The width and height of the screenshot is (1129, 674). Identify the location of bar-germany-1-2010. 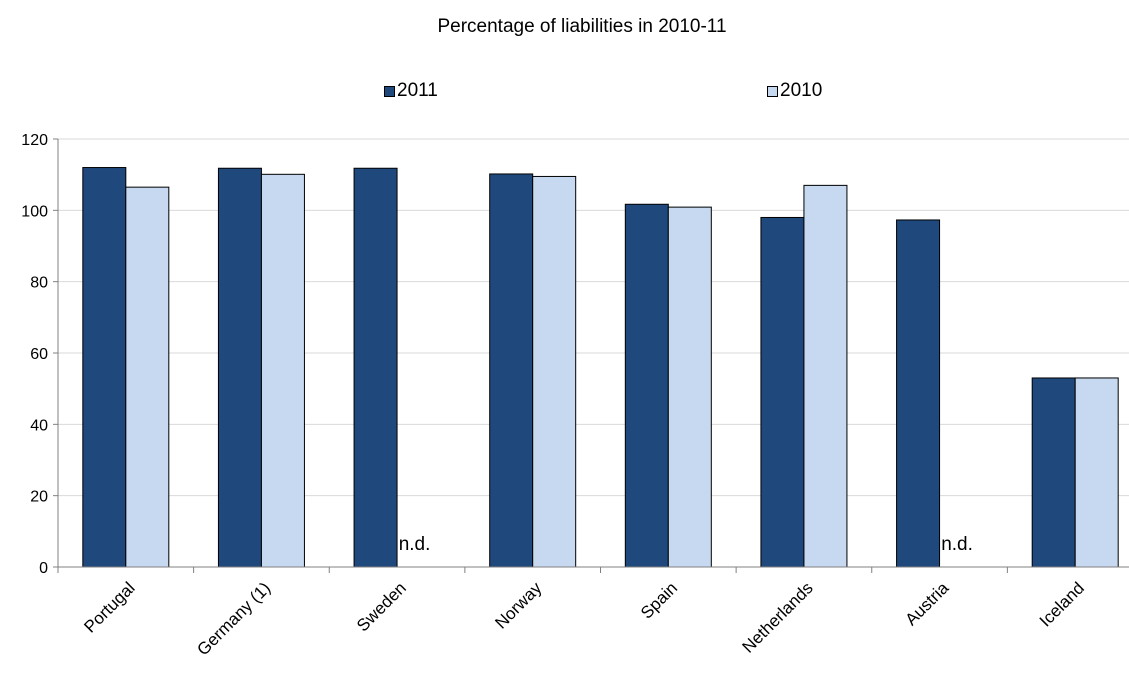
(282, 370).